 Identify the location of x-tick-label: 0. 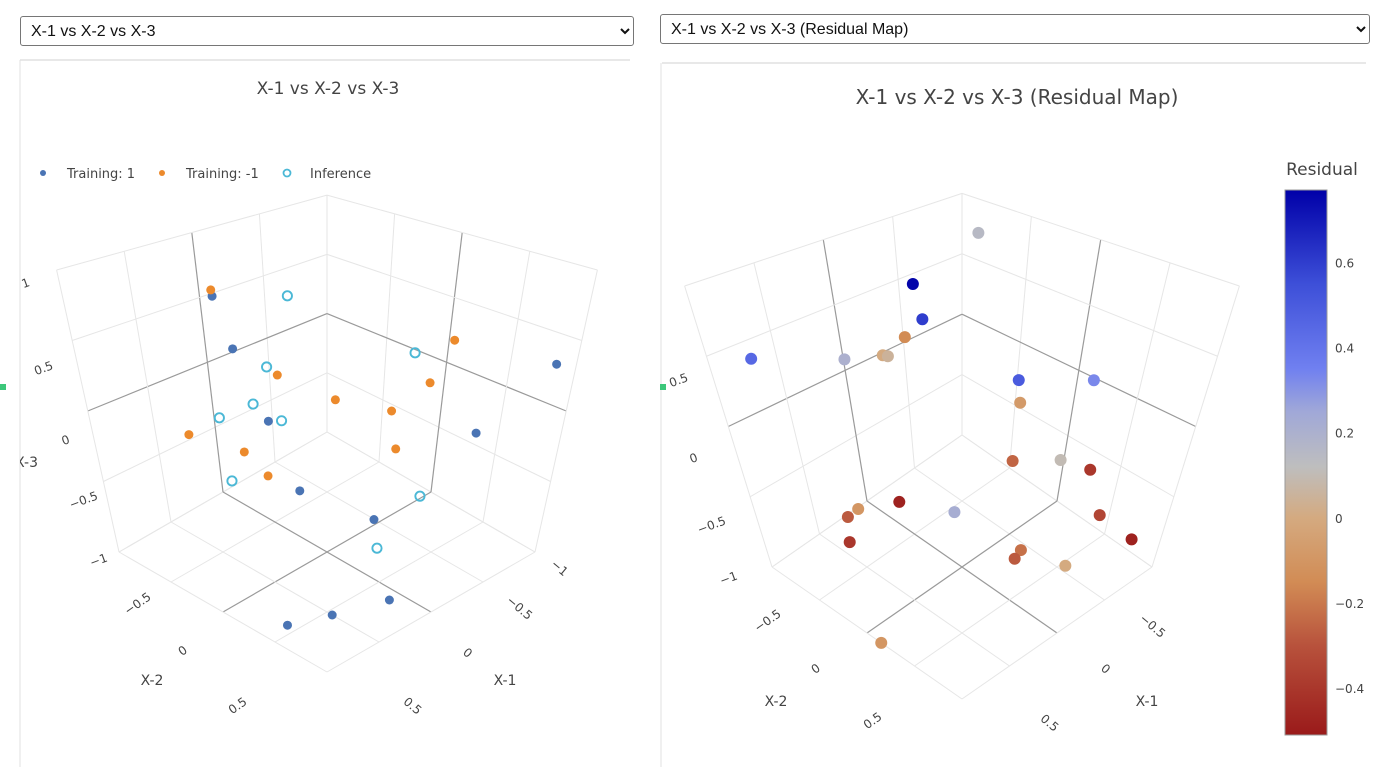
(467, 653).